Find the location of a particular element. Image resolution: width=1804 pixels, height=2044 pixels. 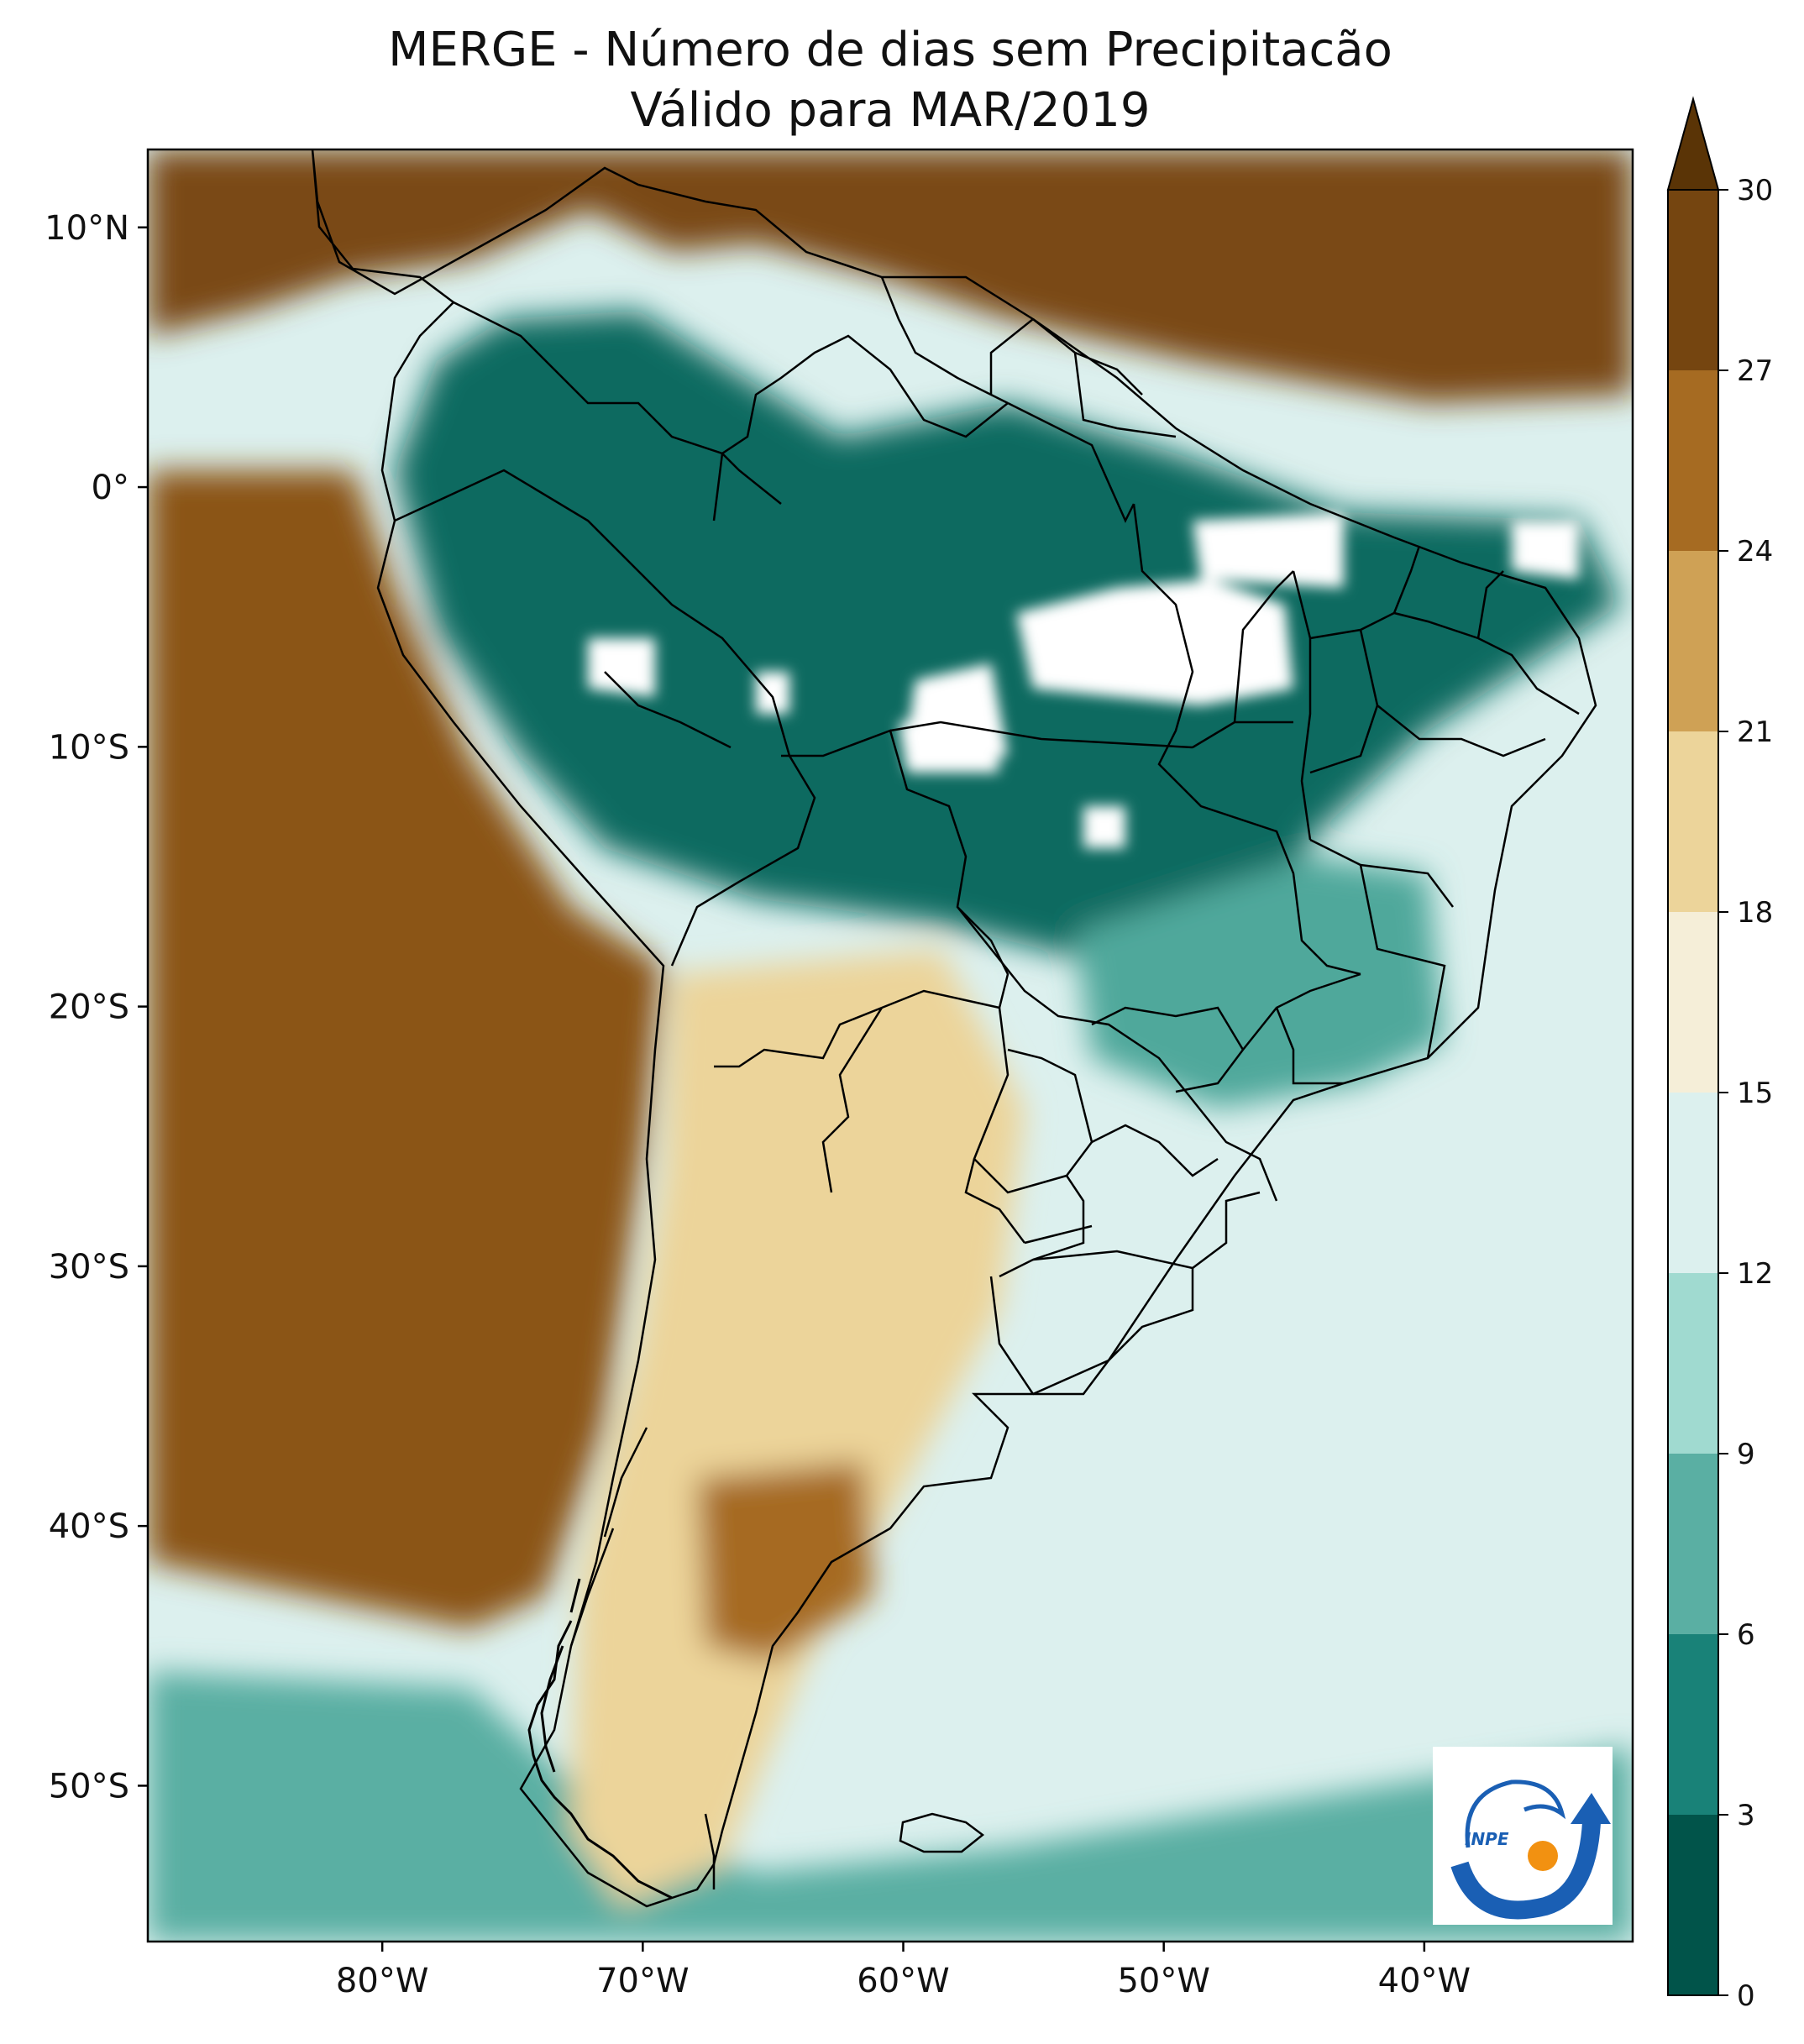

map-title-line1: MERGE - Número de dias sem Precipitacão is located at coordinates (890, 50).